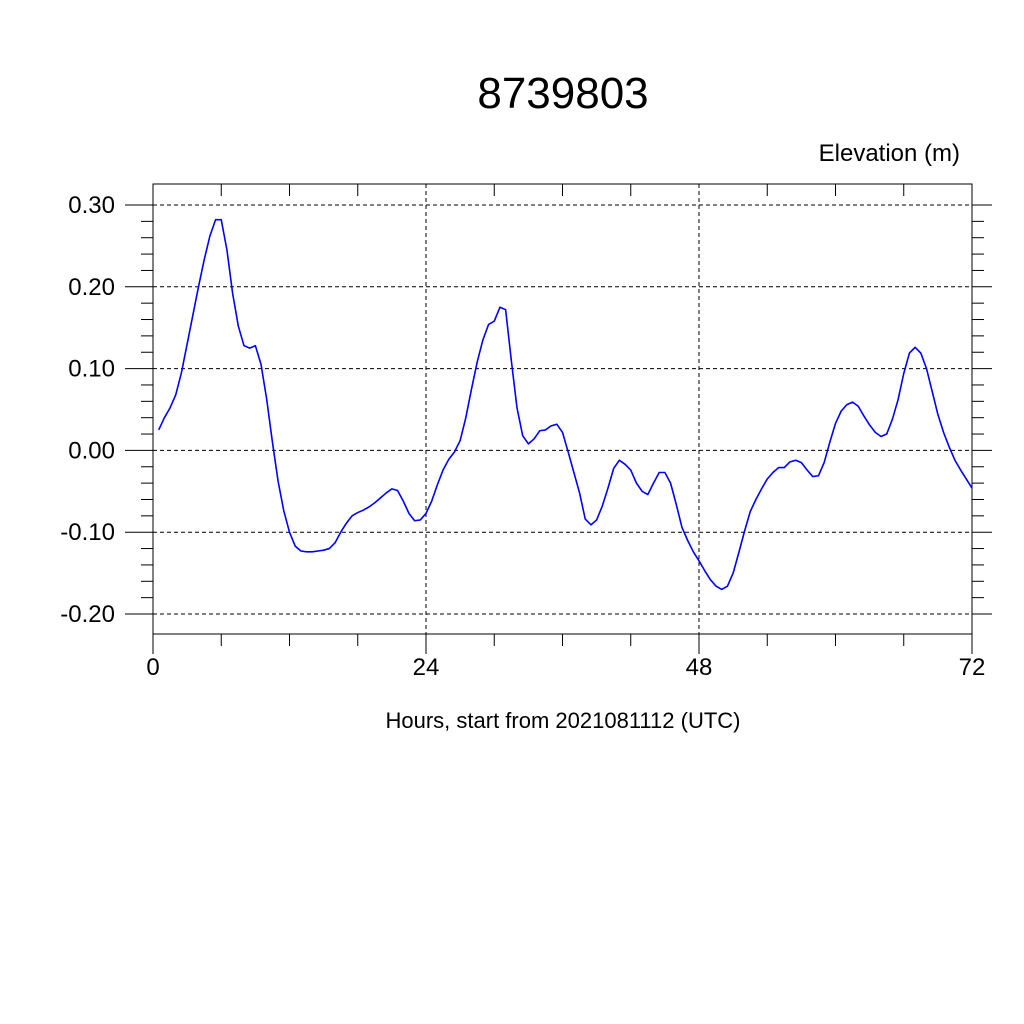 This screenshot has height=1024, width=1024. Describe the element at coordinates (563, 720) in the screenshot. I see `x-axis-label: Hours, start from 2021081112 (UTC)` at that location.